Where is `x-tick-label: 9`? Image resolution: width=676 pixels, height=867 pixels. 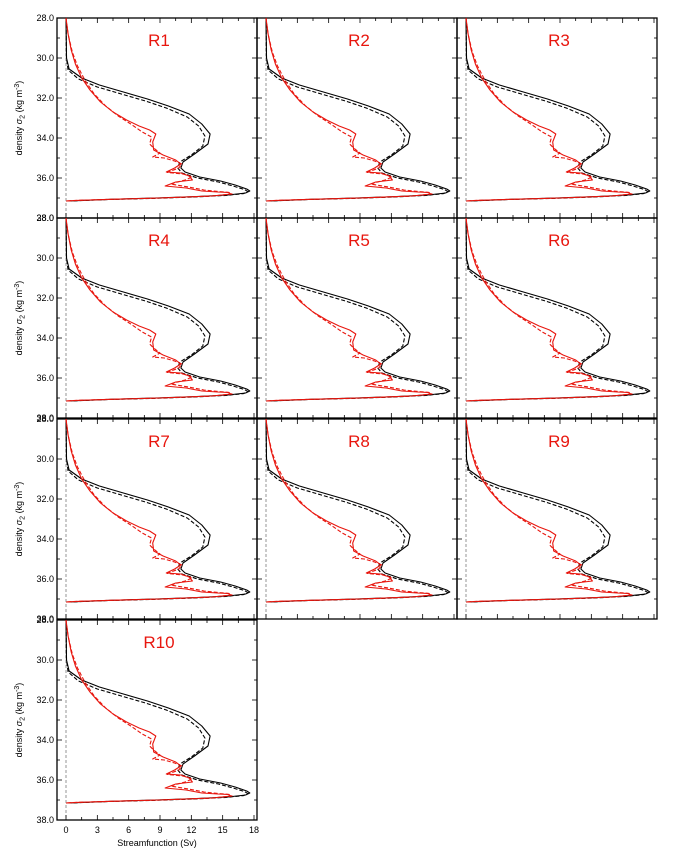 x-tick-label: 9 is located at coordinates (159, 830).